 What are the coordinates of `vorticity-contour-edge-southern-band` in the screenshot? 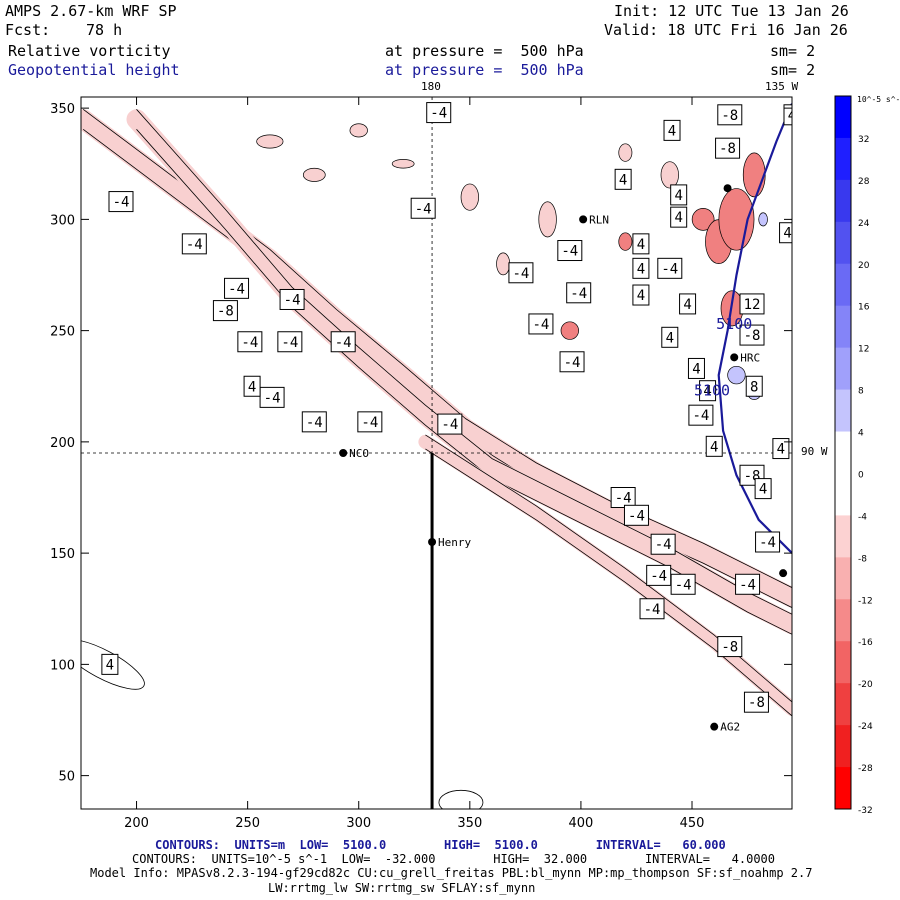 It's located at (608, 568).